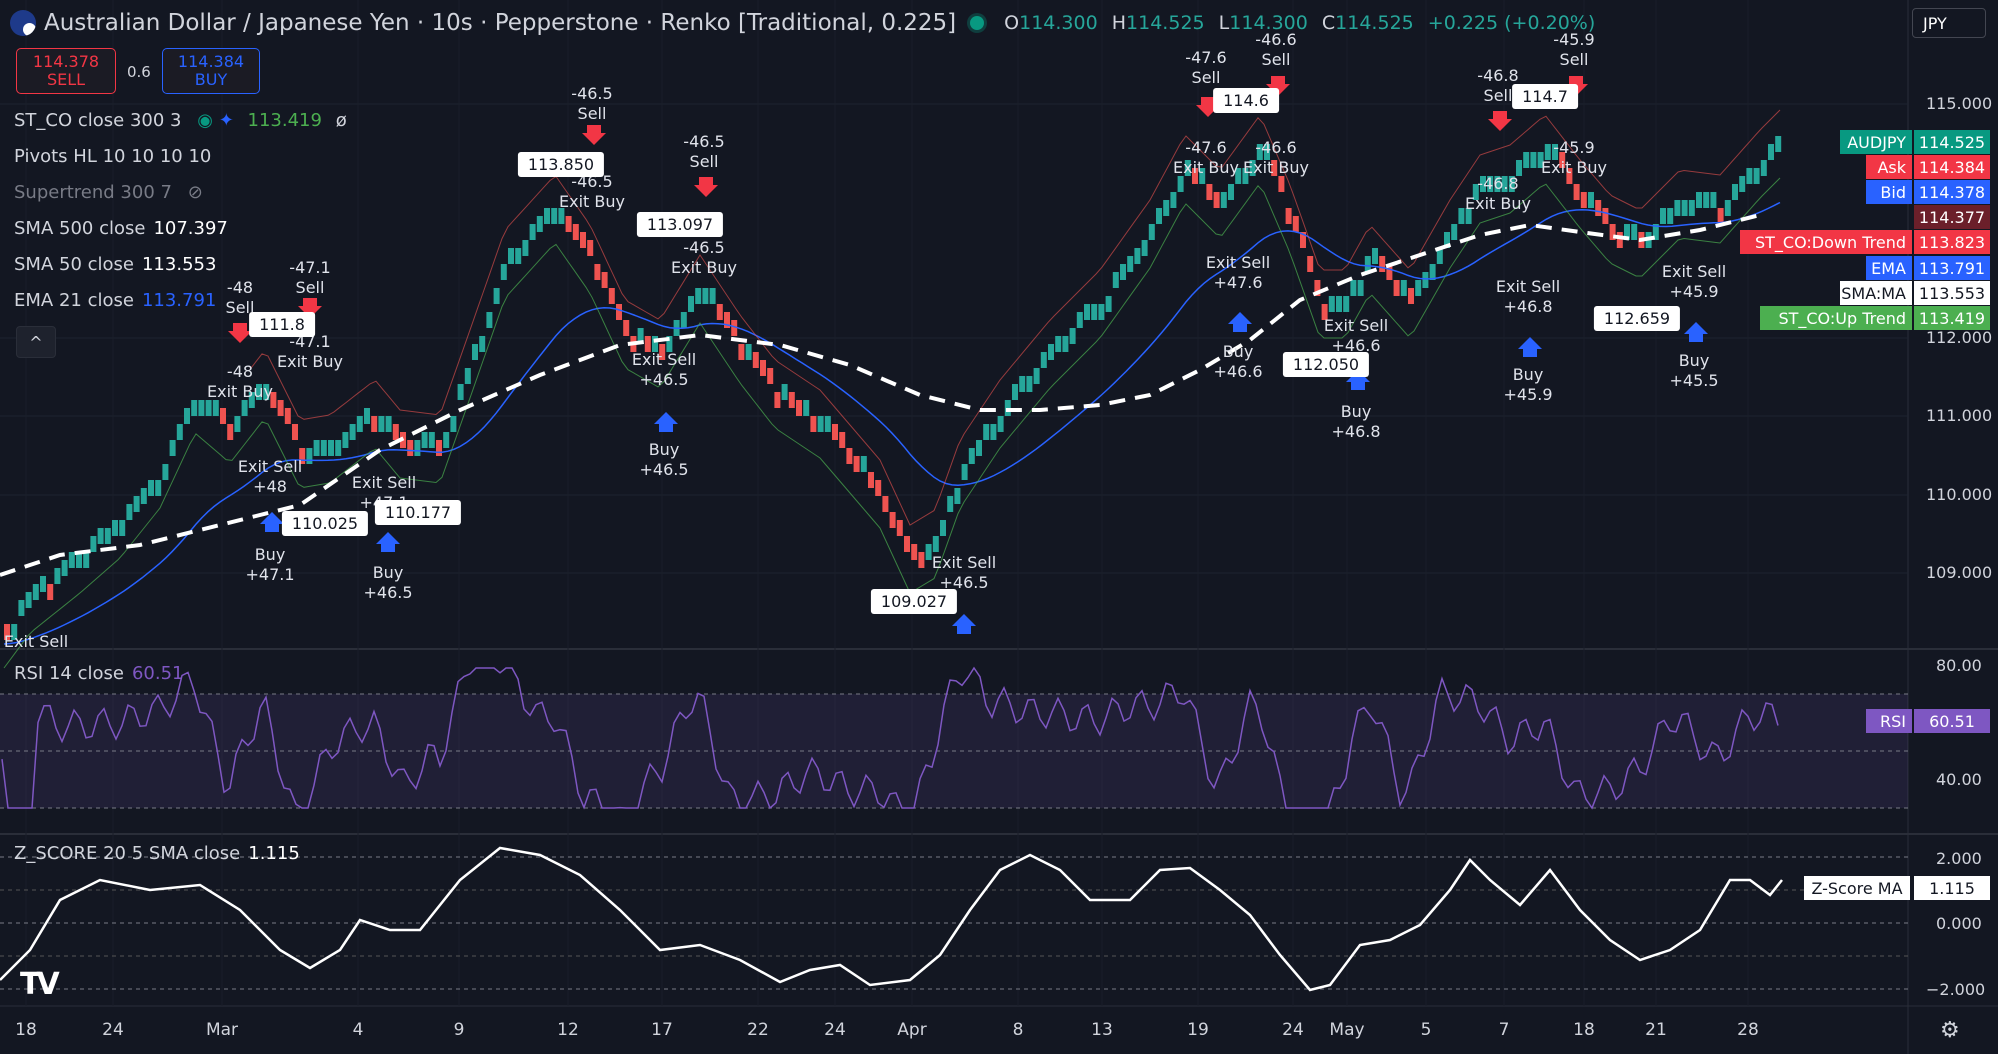  I want to click on buy-button: 114.384 BUY, so click(211, 71).